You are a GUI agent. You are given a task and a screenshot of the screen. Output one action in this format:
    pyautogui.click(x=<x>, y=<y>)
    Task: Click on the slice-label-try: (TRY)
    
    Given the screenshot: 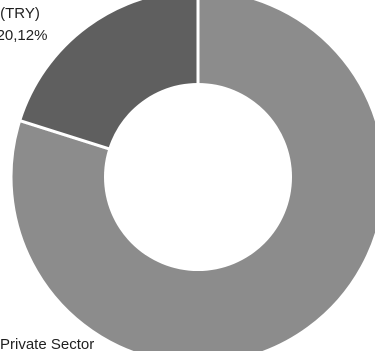 What is the action you would take?
    pyautogui.click(x=20, y=13)
    